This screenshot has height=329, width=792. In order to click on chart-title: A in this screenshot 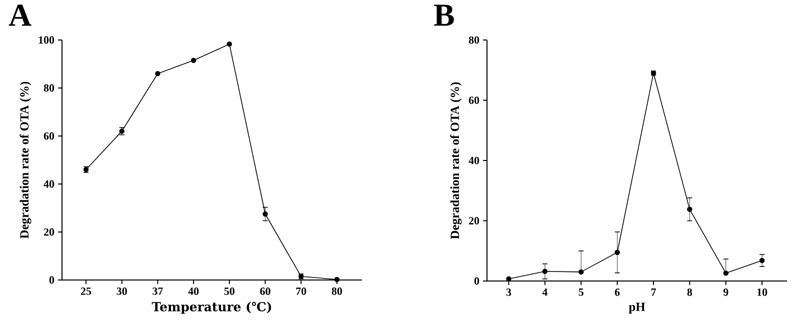, I will do `click(20, 15)`.